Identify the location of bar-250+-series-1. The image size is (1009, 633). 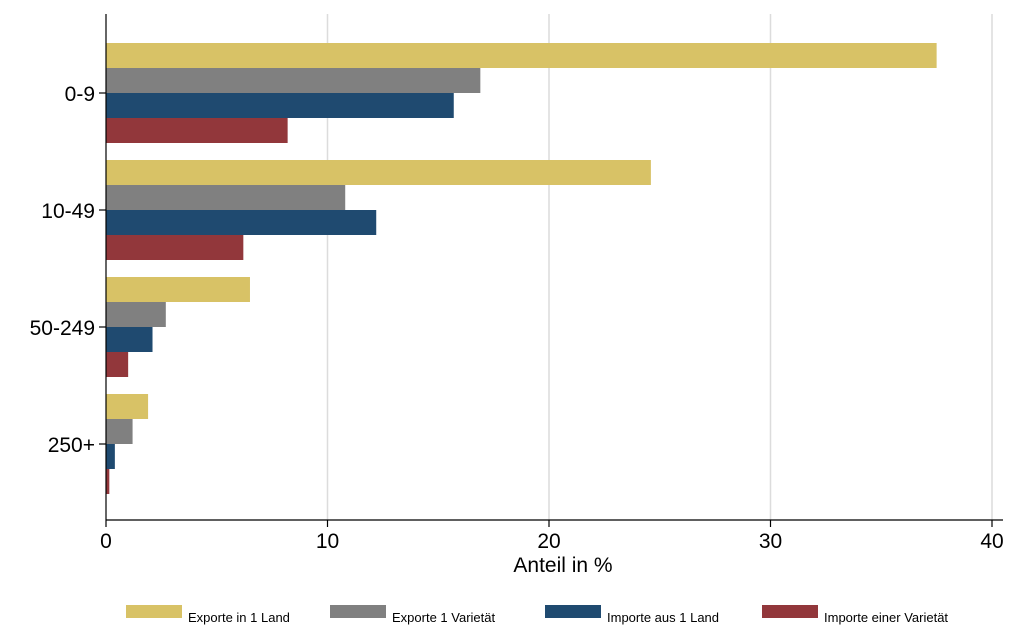
(119, 431).